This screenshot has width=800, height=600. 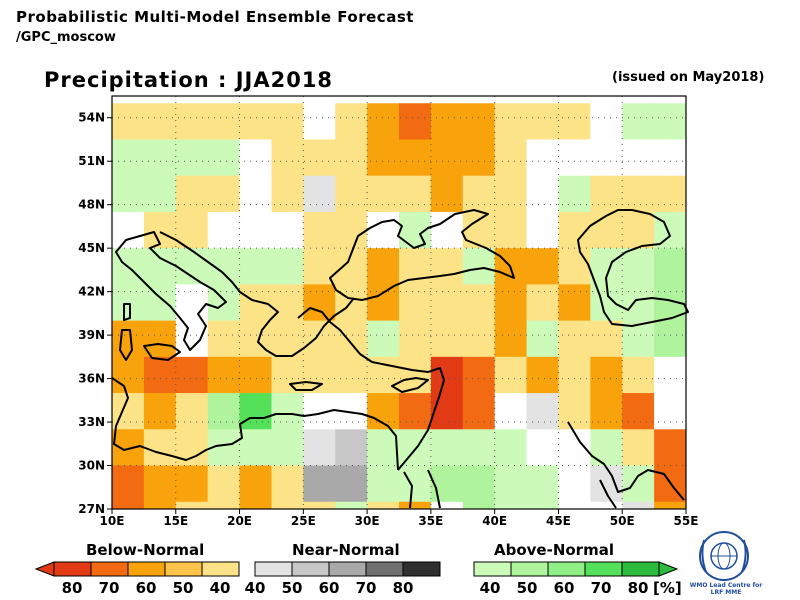 What do you see at coordinates (257, 294) in the screenshot?
I see `adriatic-coast` at bounding box center [257, 294].